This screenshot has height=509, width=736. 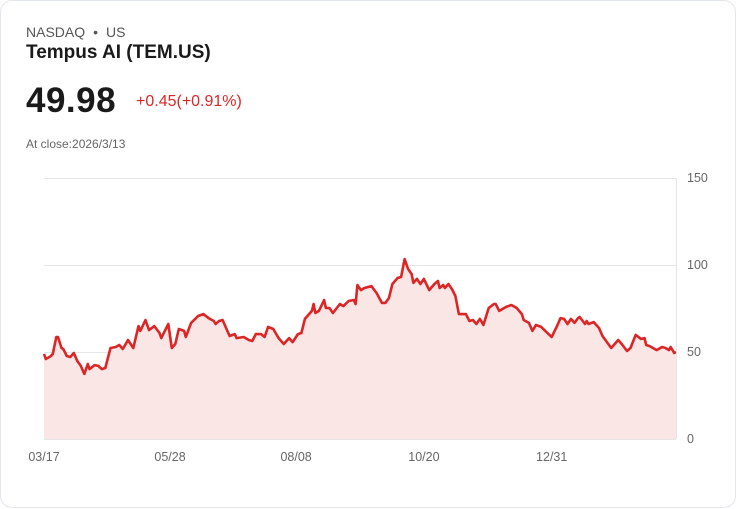 I want to click on stock-title: Tempus AI (TEM.US), so click(x=118, y=52).